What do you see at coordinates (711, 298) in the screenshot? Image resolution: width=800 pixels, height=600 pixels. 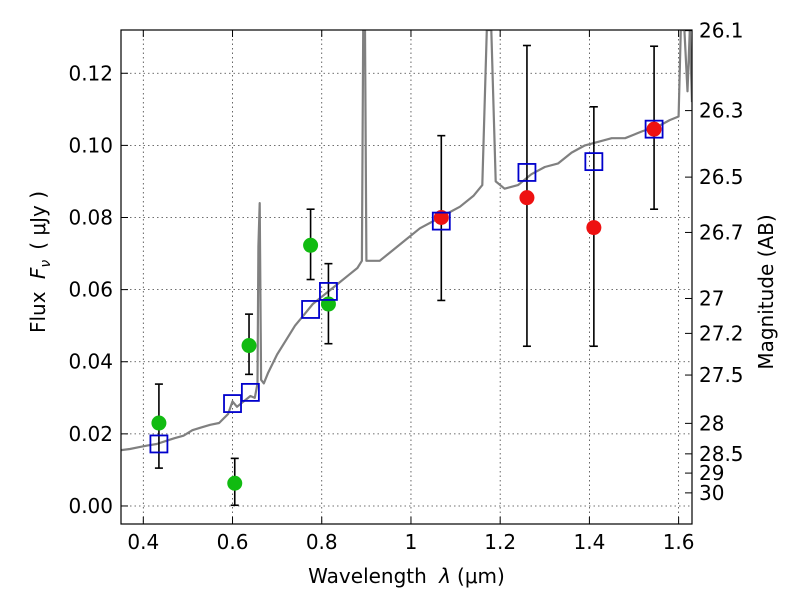 I see `y2-tick-label: 27` at bounding box center [711, 298].